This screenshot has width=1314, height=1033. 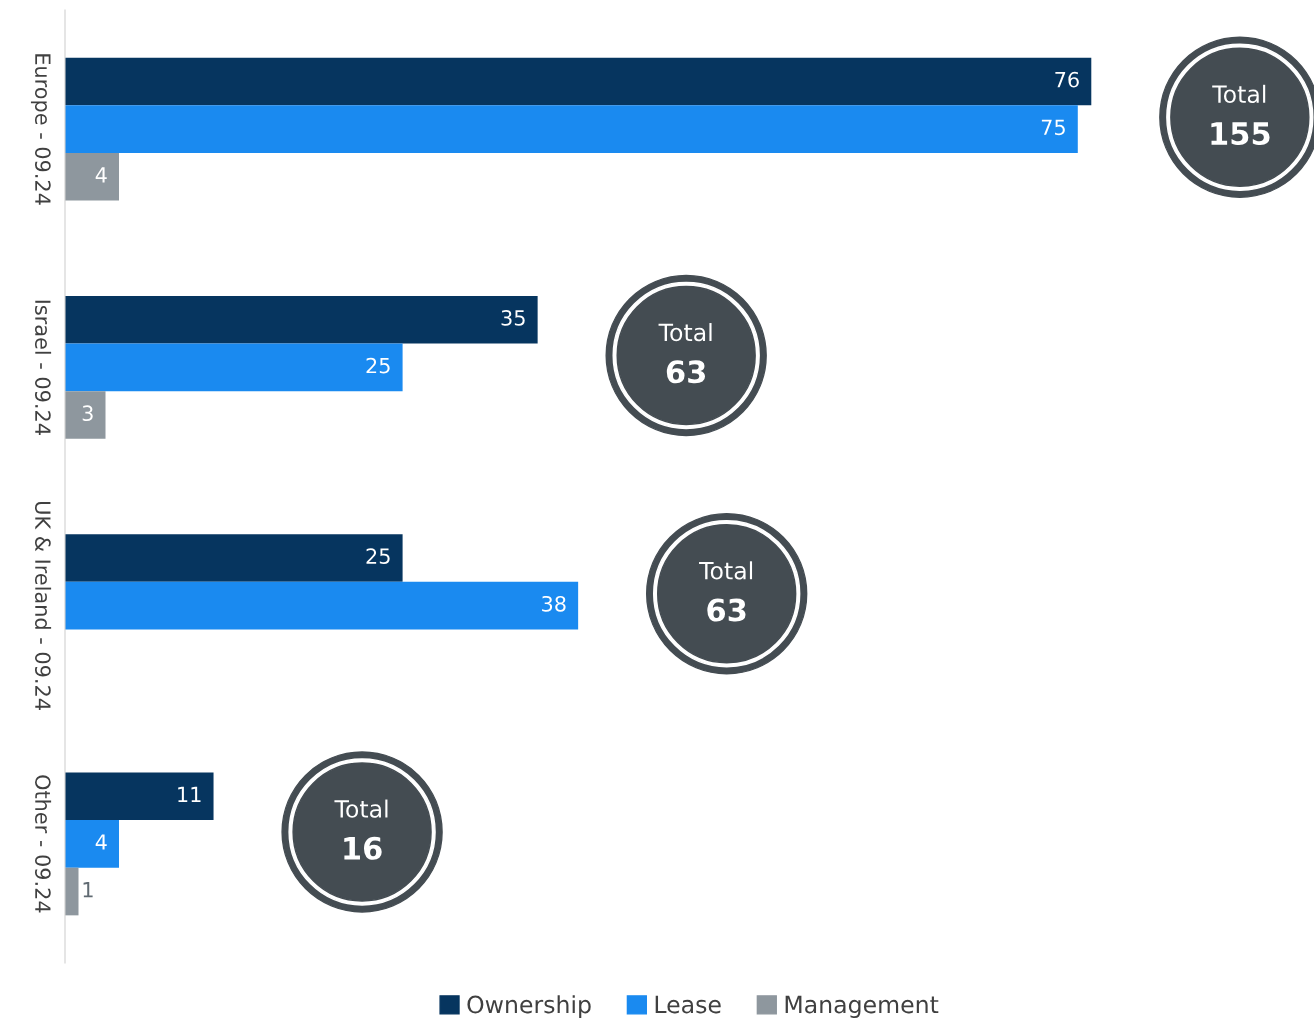 I want to click on data-label: 1, so click(x=88, y=890).